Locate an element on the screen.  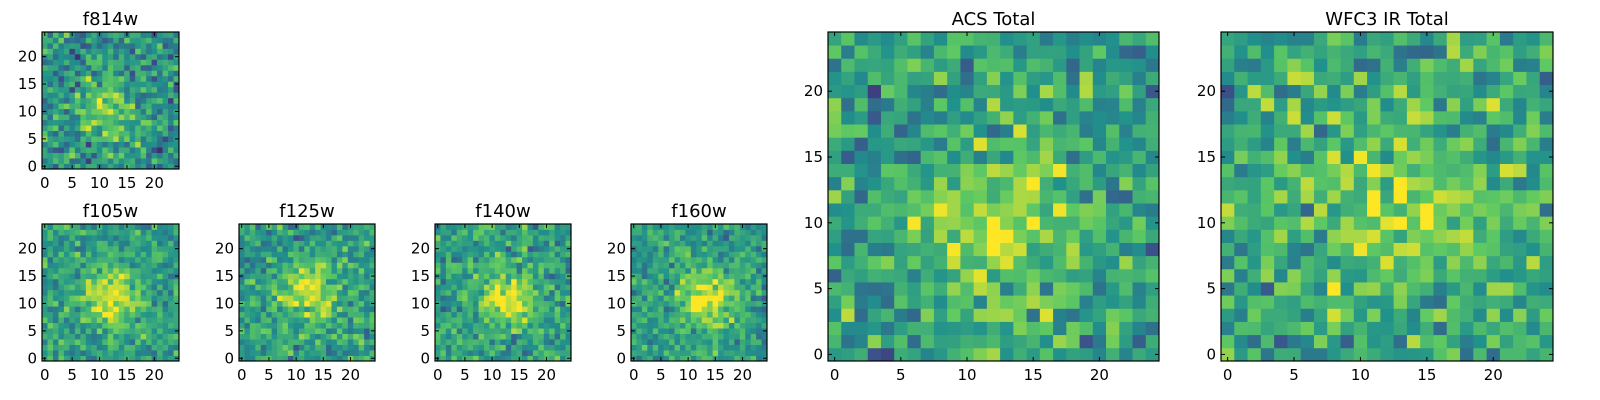
y-tick-label: 15 is located at coordinates (27, 276).